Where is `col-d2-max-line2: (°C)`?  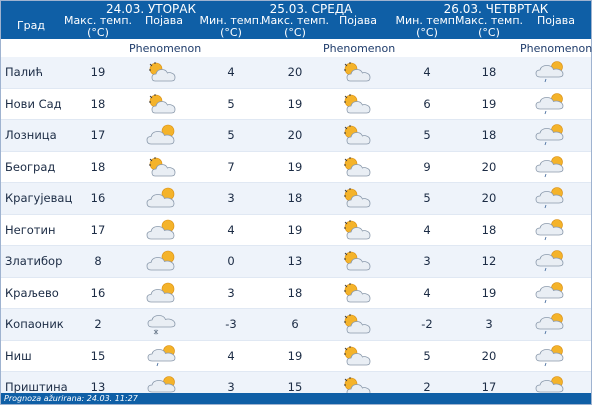 col-d2-max-line2: (°C) is located at coordinates (295, 32).